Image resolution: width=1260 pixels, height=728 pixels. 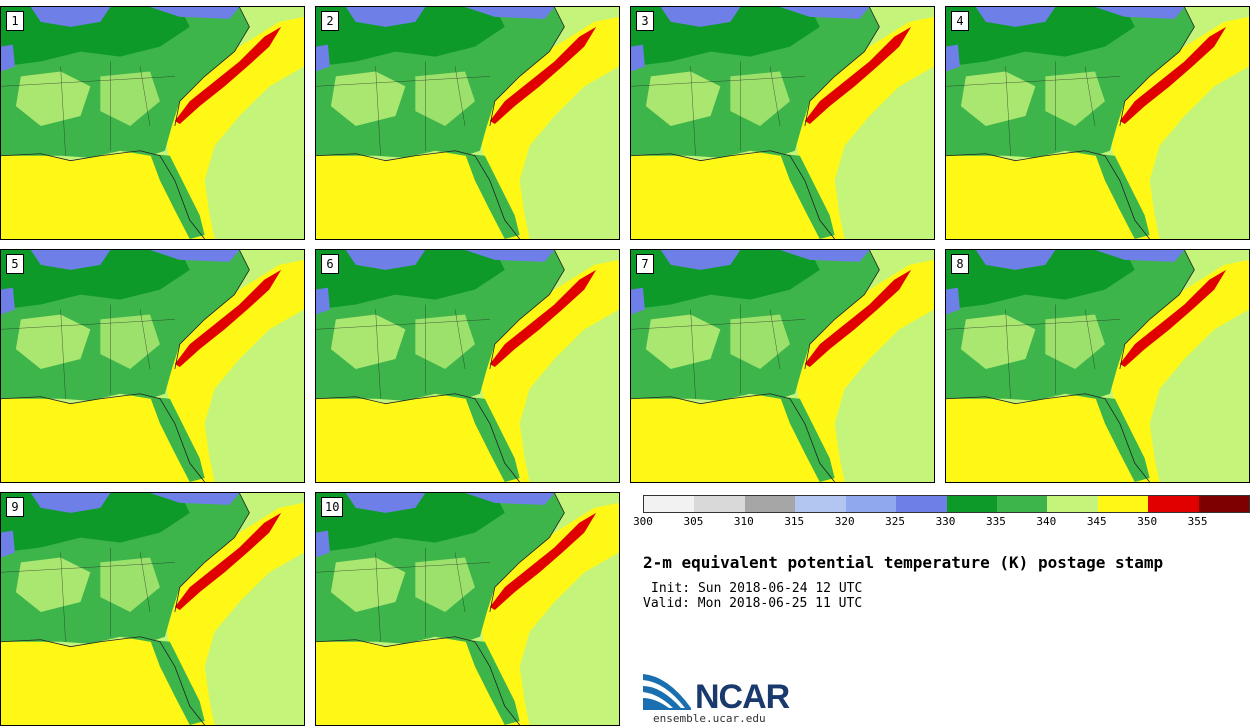 What do you see at coordinates (645, 21) in the screenshot?
I see `member-label: 3` at bounding box center [645, 21].